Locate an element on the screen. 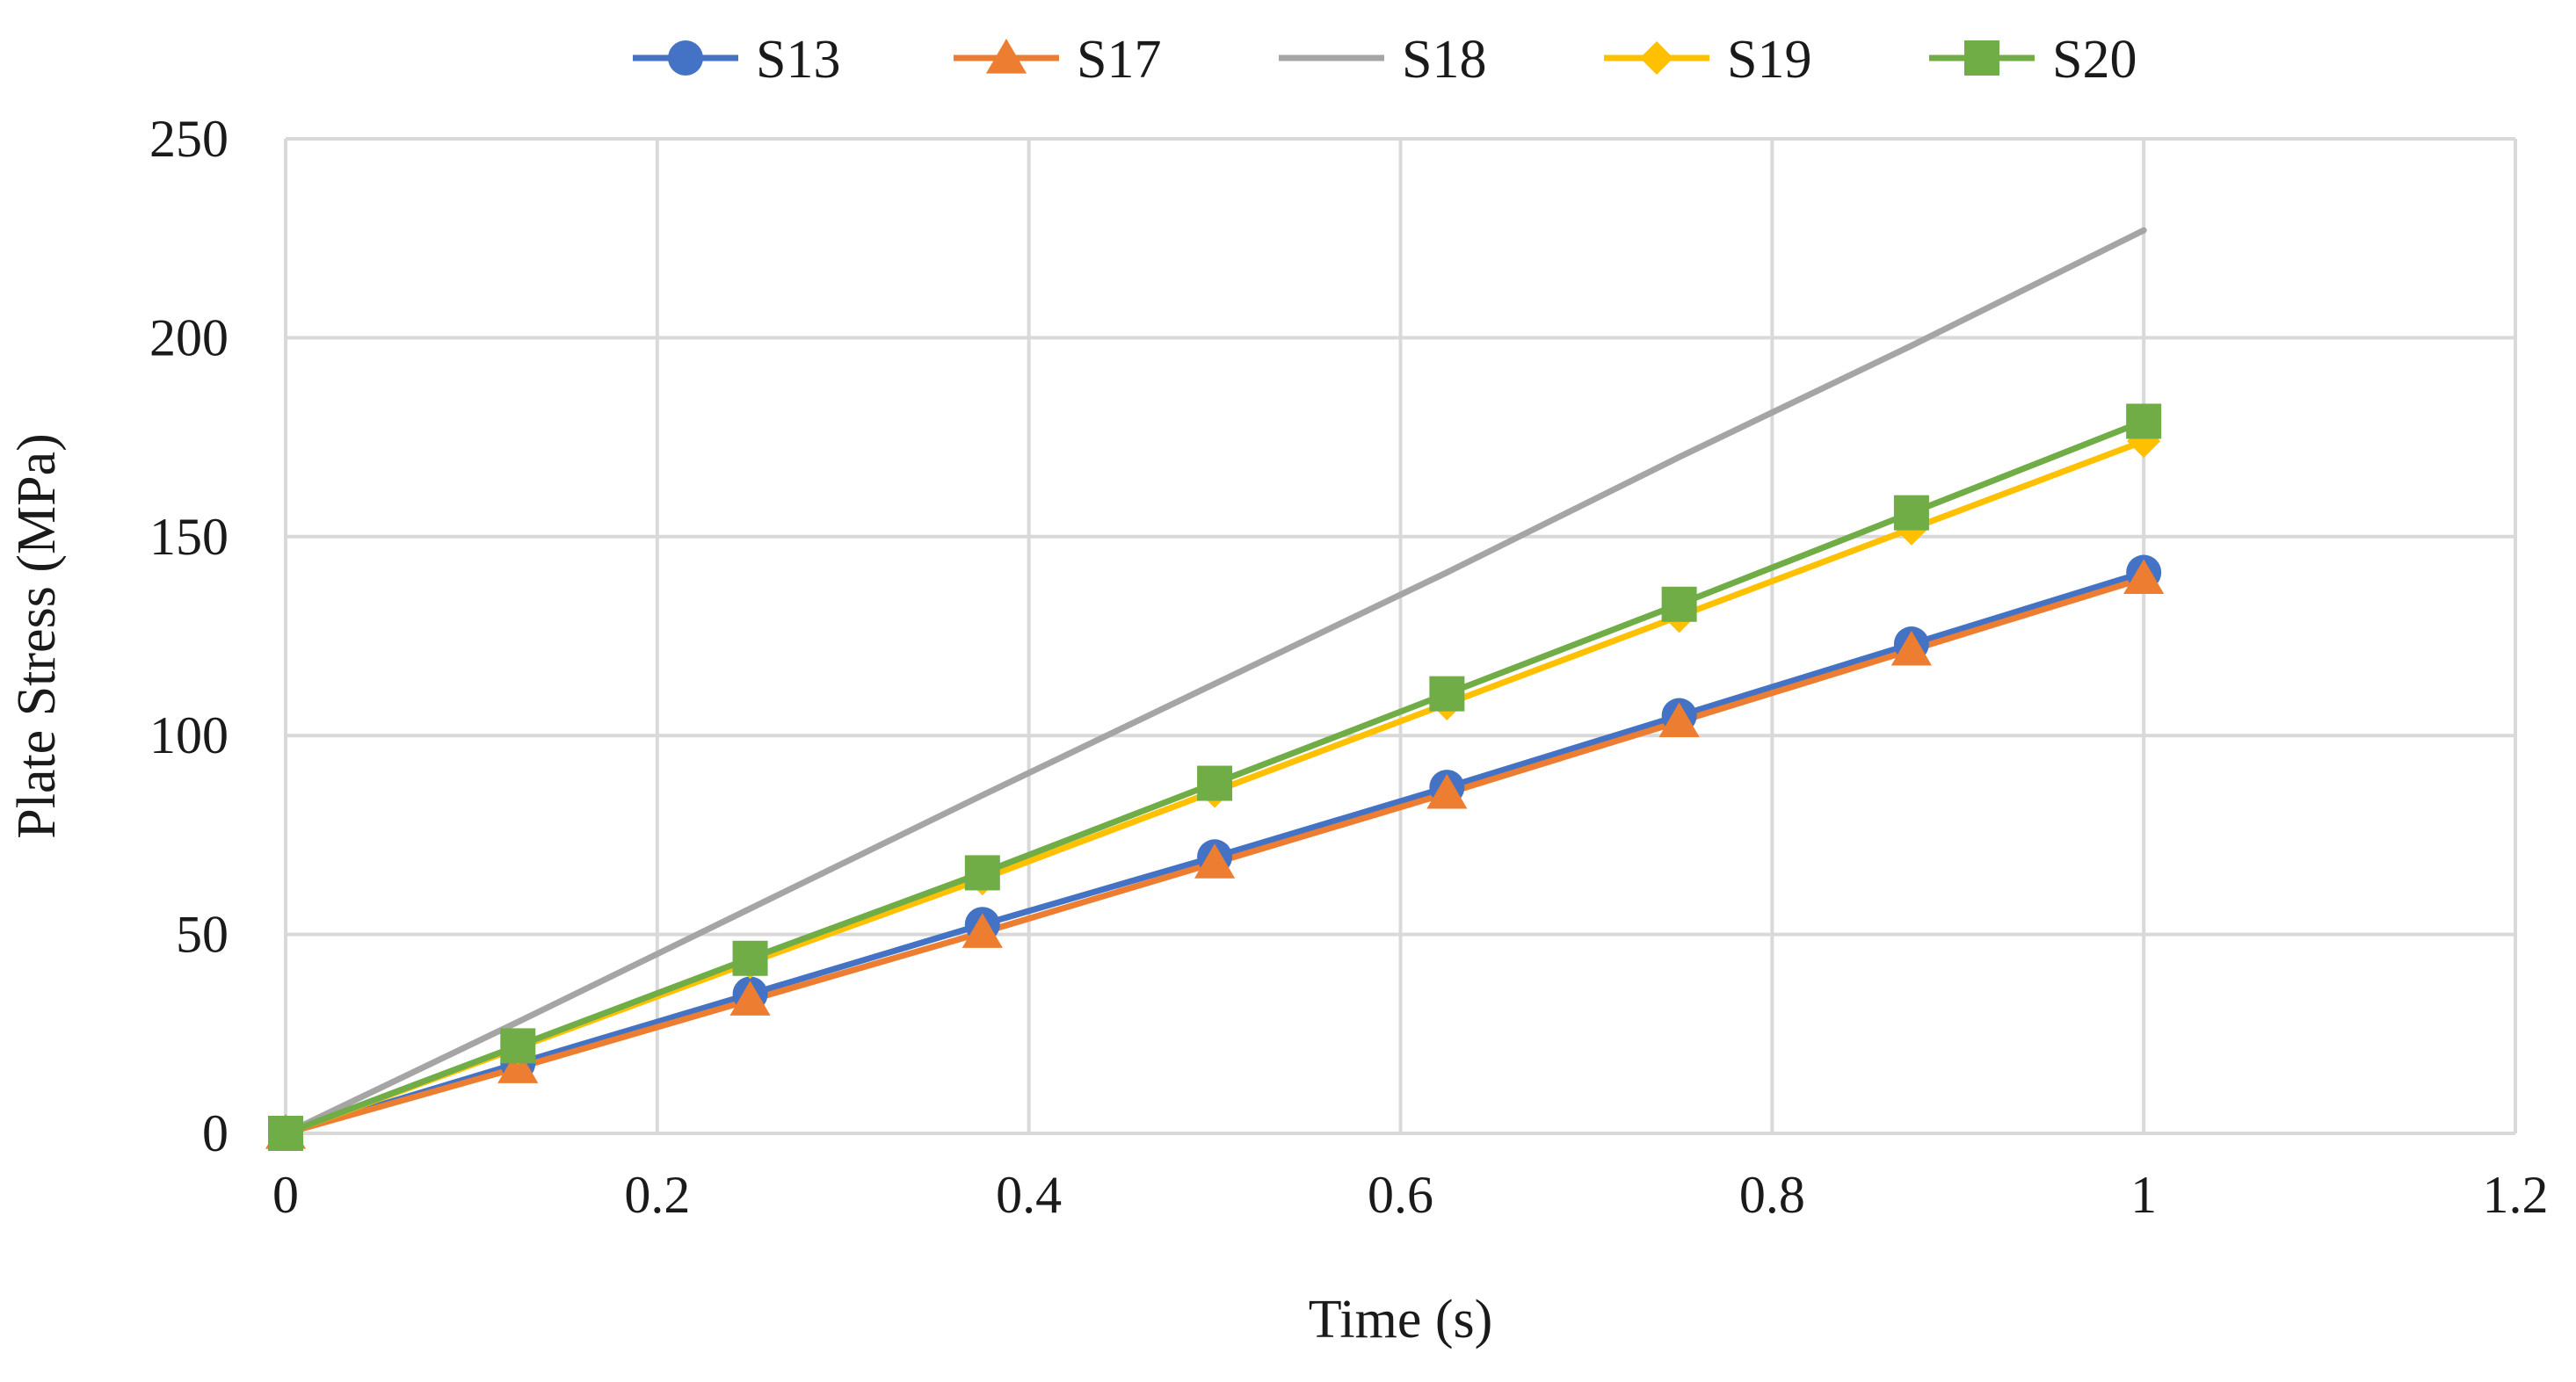 This screenshot has height=1382, width=2576. legend-marker-s17 is located at coordinates (1006, 56).